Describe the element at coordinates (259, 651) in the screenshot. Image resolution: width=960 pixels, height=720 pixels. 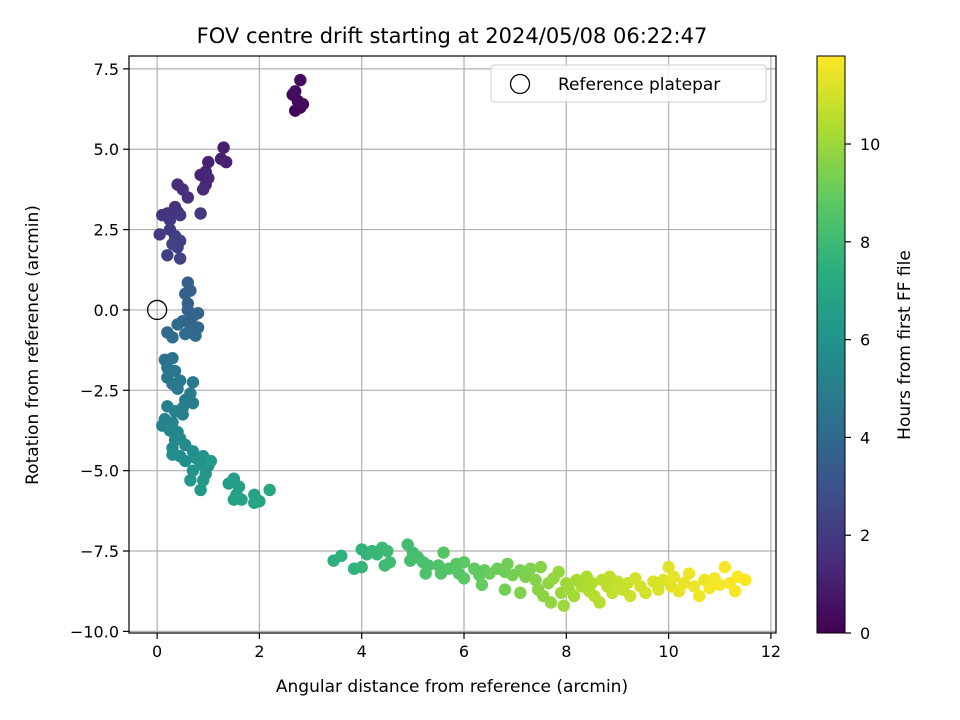
I see `x-tick-label: 2` at that location.